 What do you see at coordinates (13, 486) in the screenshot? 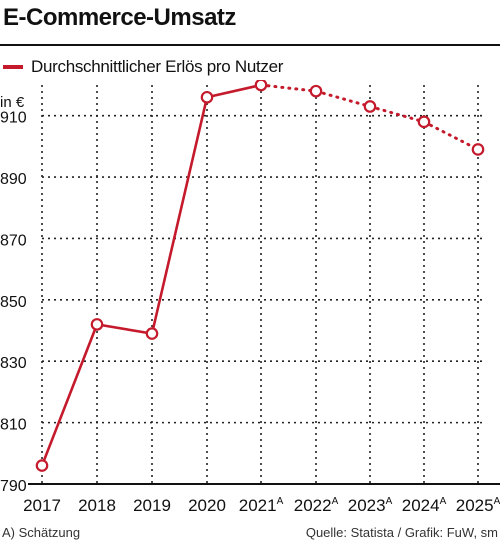
I see `y-tick-label: 790` at bounding box center [13, 486].